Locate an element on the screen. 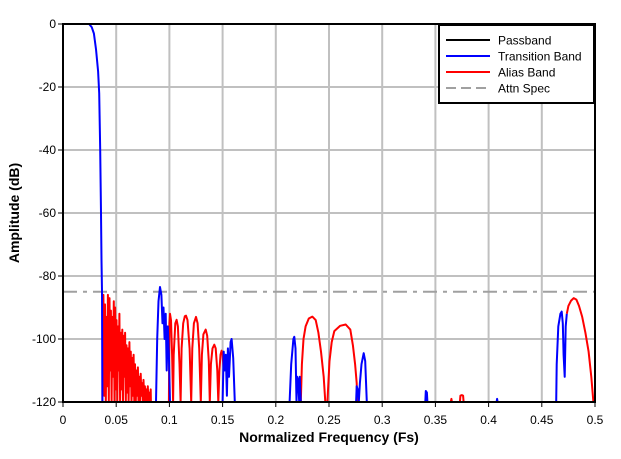 This screenshot has height=459, width=621. y-tick-label: -80 is located at coordinates (48, 276).